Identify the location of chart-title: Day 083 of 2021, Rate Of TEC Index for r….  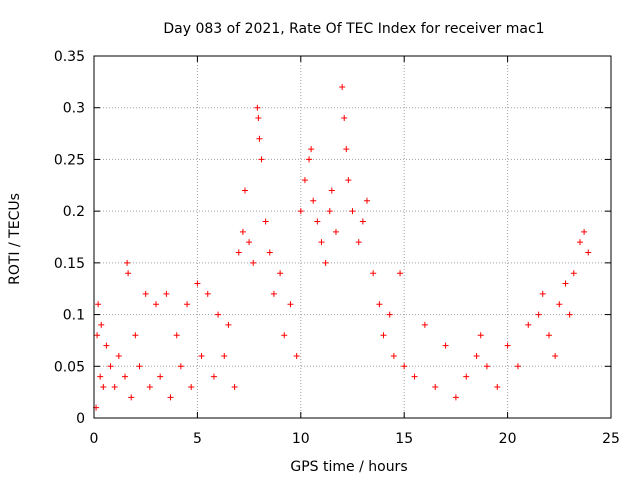
(353, 29).